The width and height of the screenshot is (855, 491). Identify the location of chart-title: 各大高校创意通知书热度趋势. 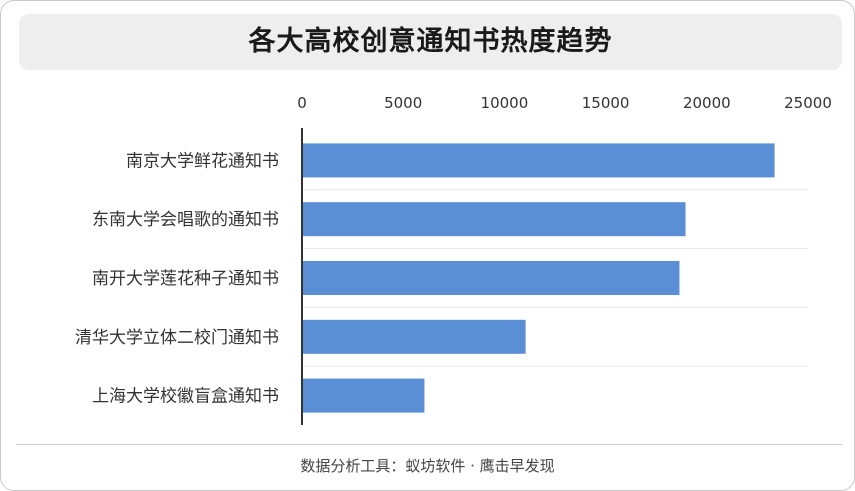
(430, 41).